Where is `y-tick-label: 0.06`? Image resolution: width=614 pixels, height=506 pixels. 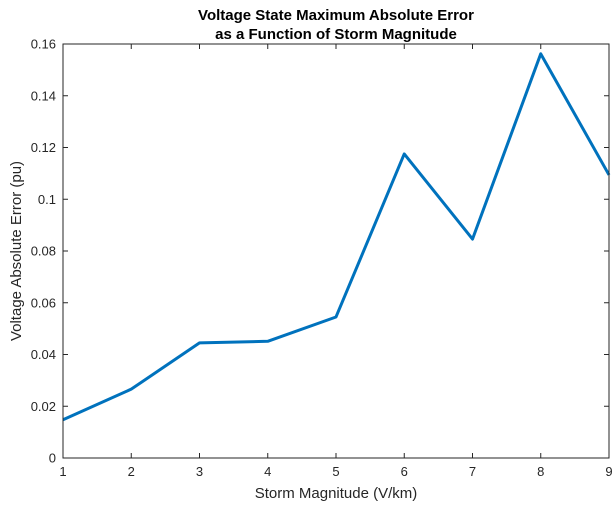
y-tick-label: 0.06 is located at coordinates (43, 302).